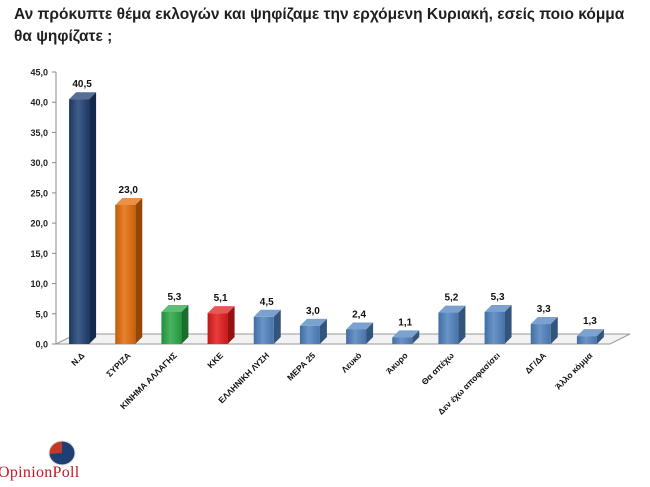 The height and width of the screenshot is (487, 650). What do you see at coordinates (535, 362) in the screenshot?
I see `x-tick-label: ΔΓ/ΔΑ` at bounding box center [535, 362].